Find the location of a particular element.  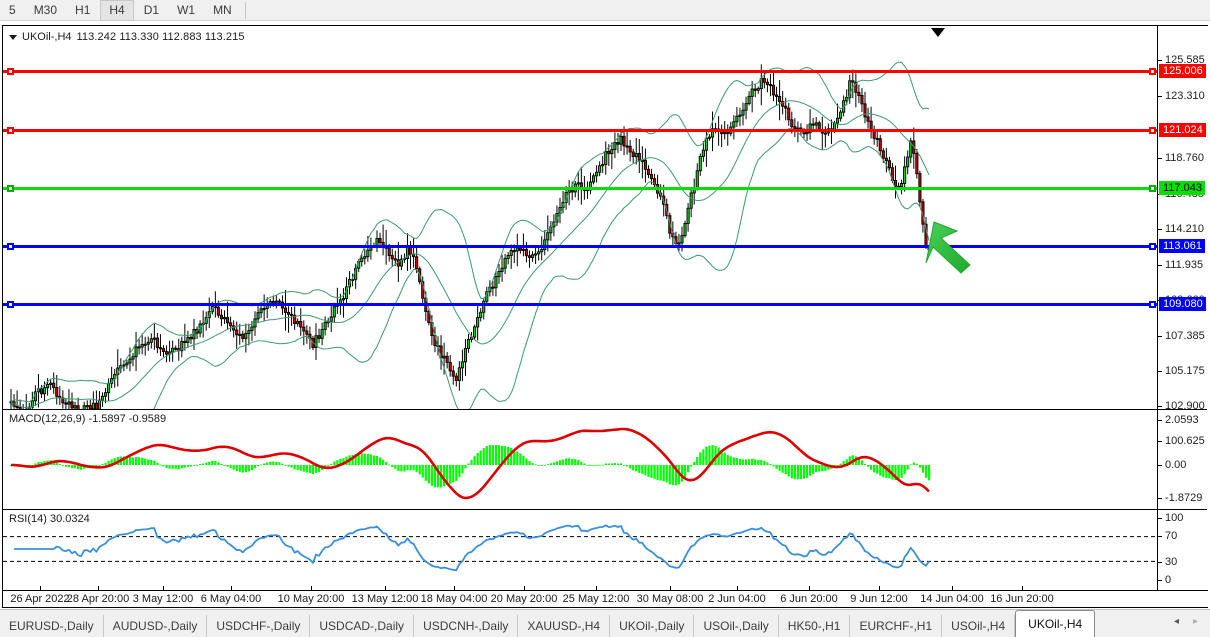

price-tick-label: 111.935 is located at coordinates (1184, 265).